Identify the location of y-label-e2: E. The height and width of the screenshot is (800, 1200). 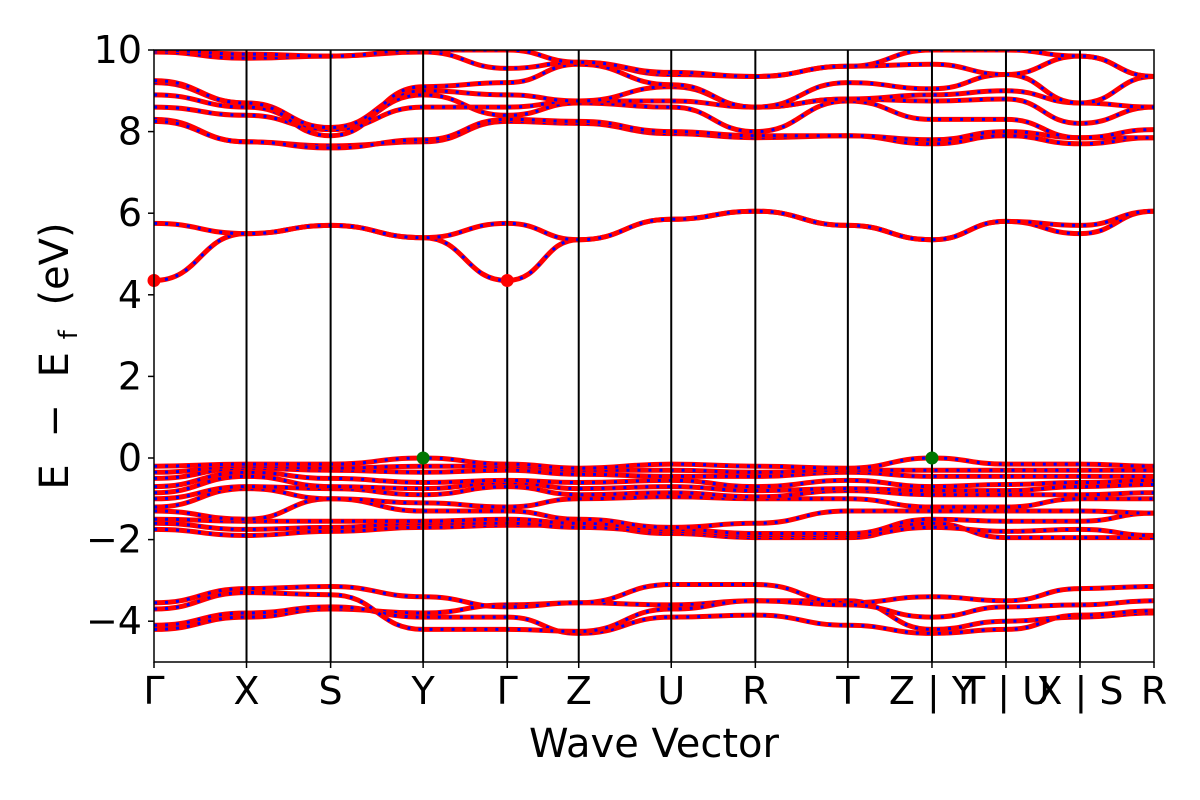
(55, 364).